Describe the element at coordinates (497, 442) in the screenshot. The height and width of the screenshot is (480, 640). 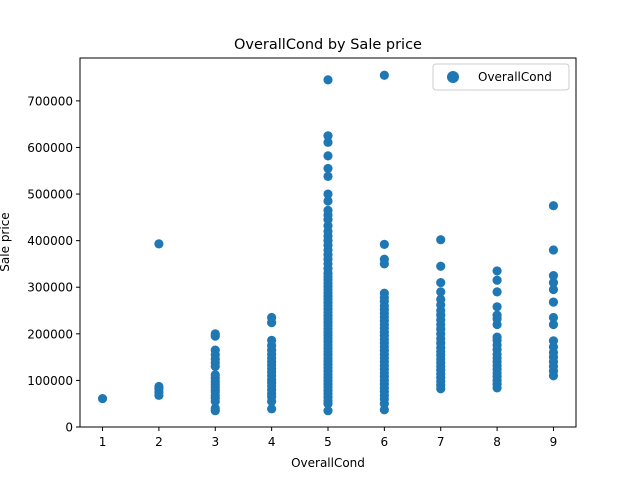
I see `x-tick-label: 8` at that location.